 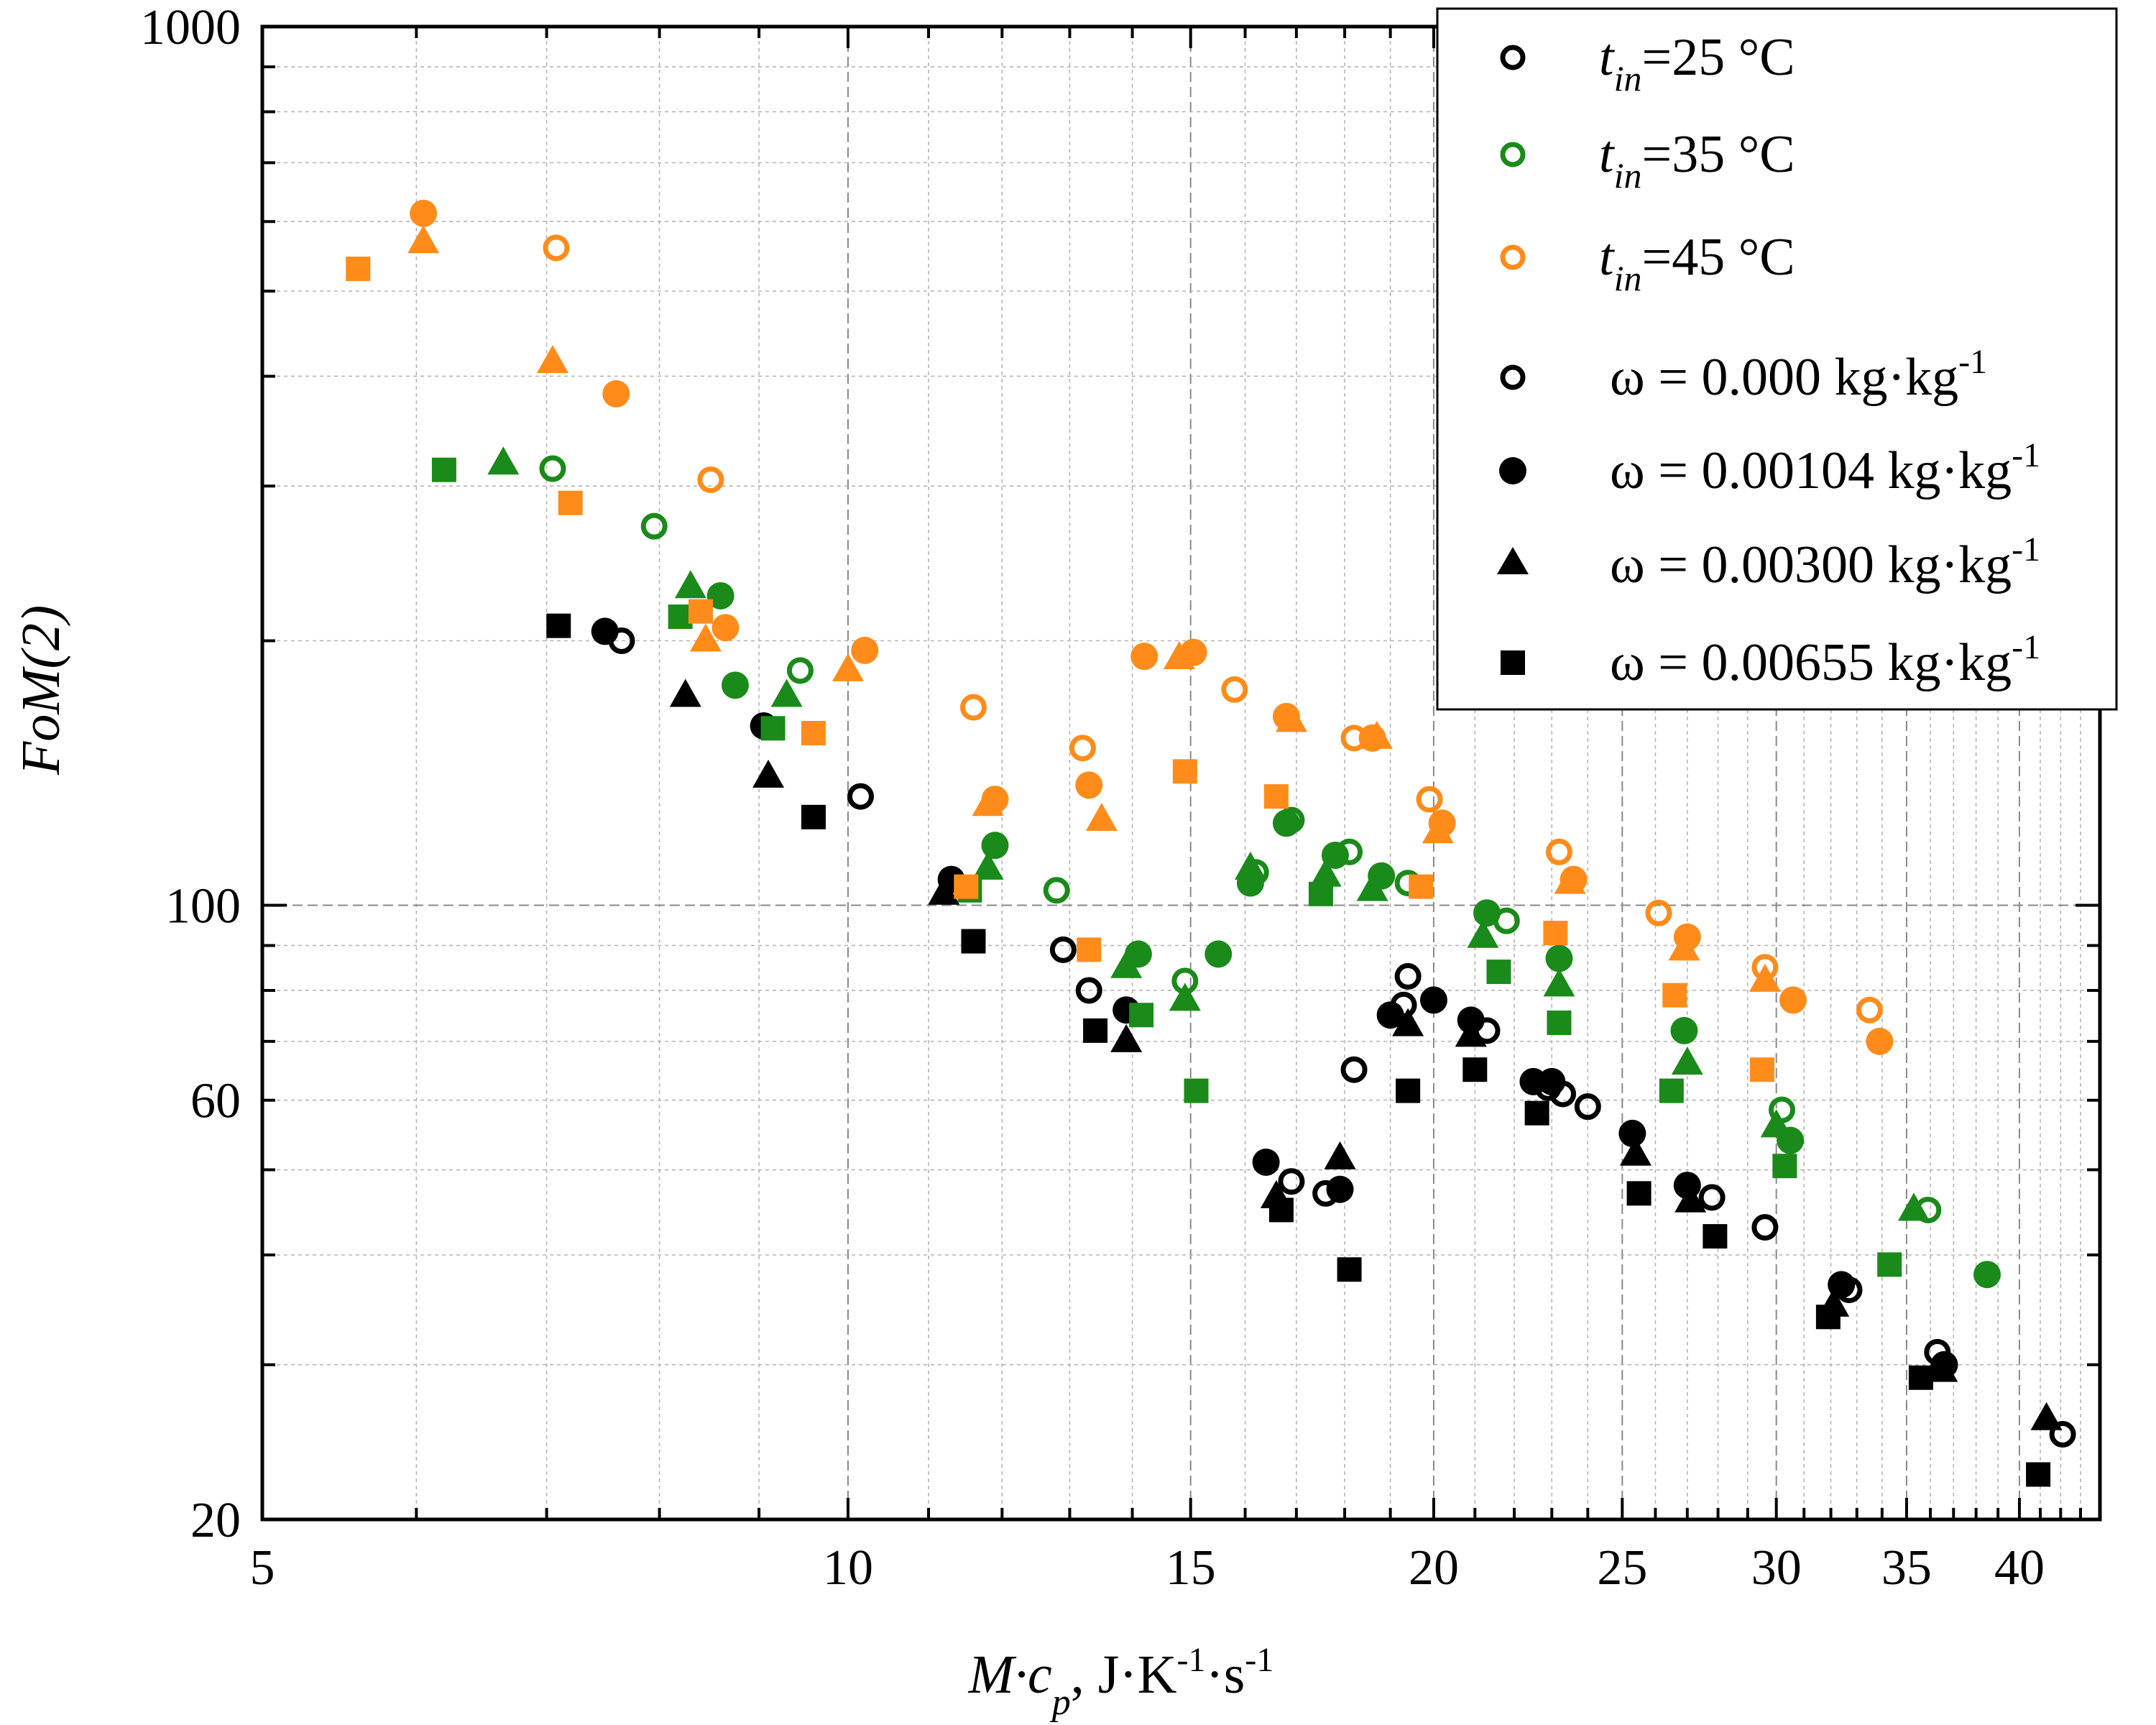 What do you see at coordinates (1434, 1568) in the screenshot?
I see `x-tick-label: 20` at bounding box center [1434, 1568].